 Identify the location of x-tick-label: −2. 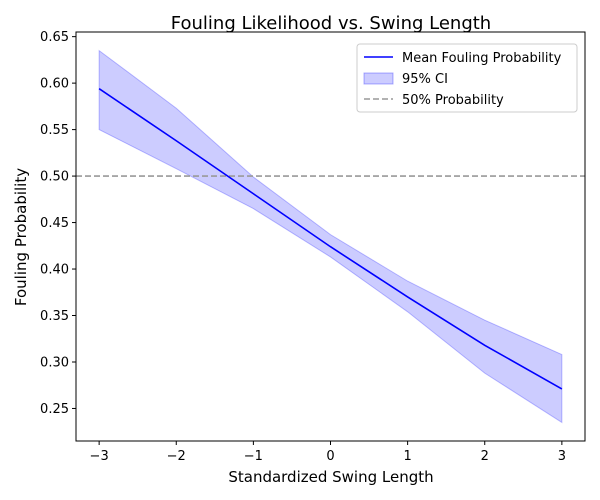
(176, 456).